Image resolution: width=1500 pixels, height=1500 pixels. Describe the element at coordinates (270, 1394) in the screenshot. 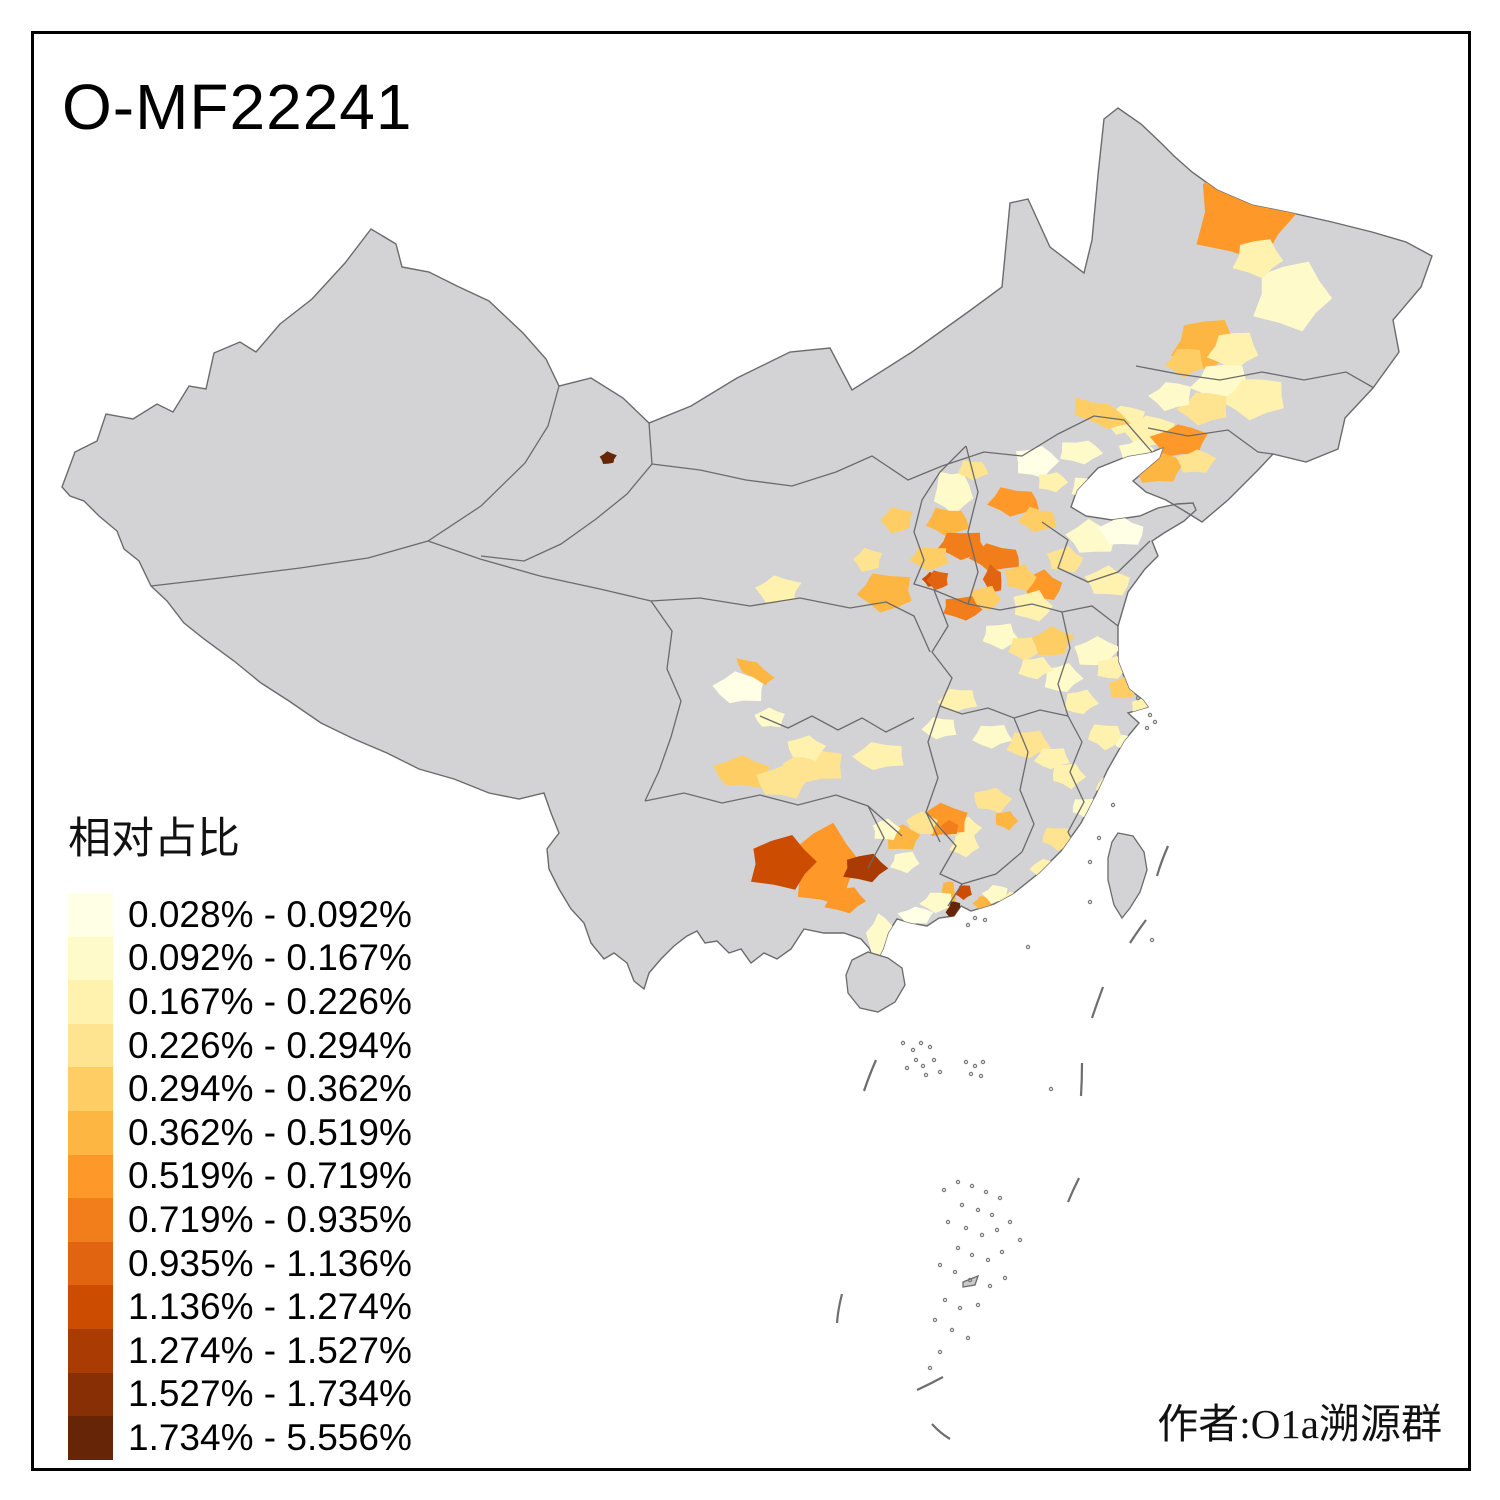

I see `legend-label: 1.527% - 1.734%` at that location.